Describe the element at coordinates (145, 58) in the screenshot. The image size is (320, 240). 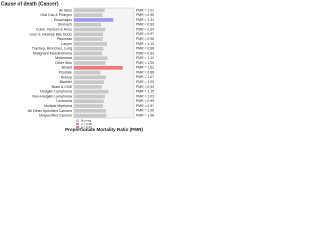
I see `value-label: PMR = 1.12` at that location.